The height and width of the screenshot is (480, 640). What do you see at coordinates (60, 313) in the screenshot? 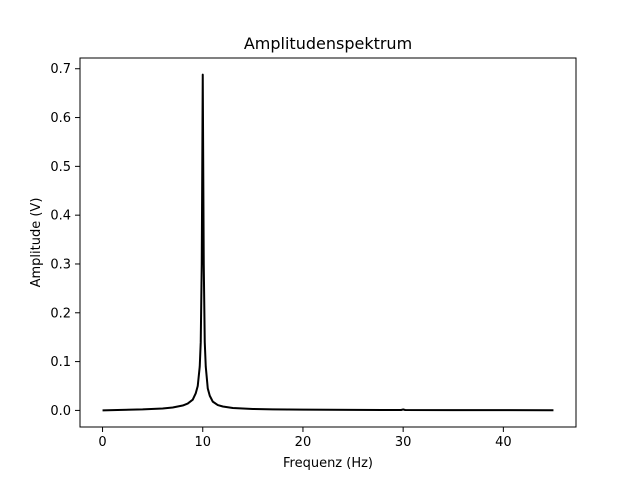
I see `y-tick-label: 0.2` at bounding box center [60, 313].